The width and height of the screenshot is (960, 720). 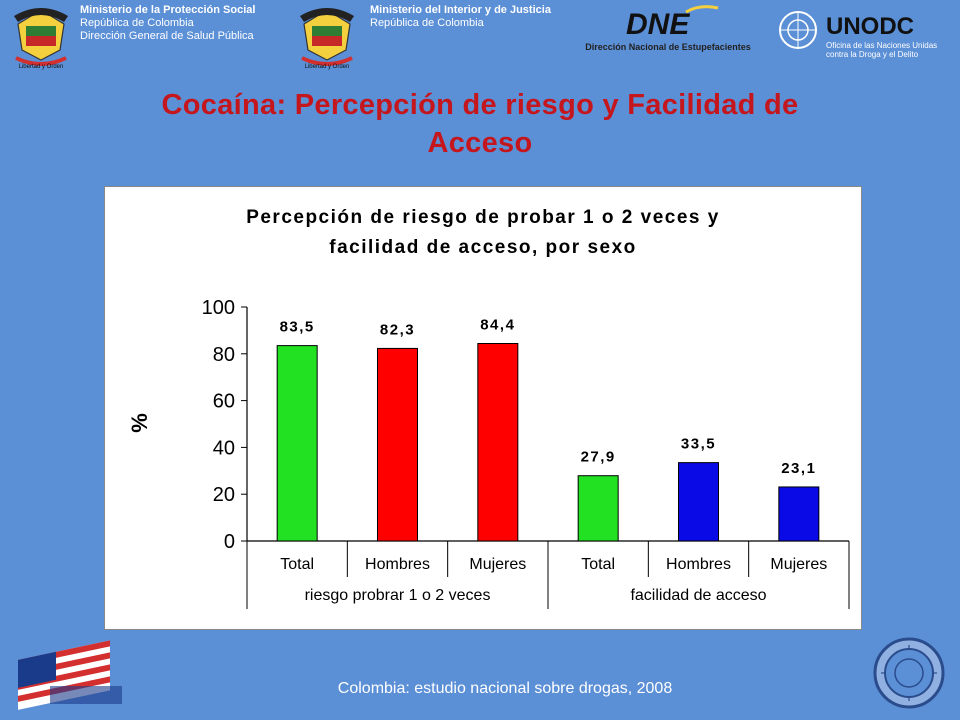 I want to click on bar-value-label: 33,5, so click(x=698, y=444).